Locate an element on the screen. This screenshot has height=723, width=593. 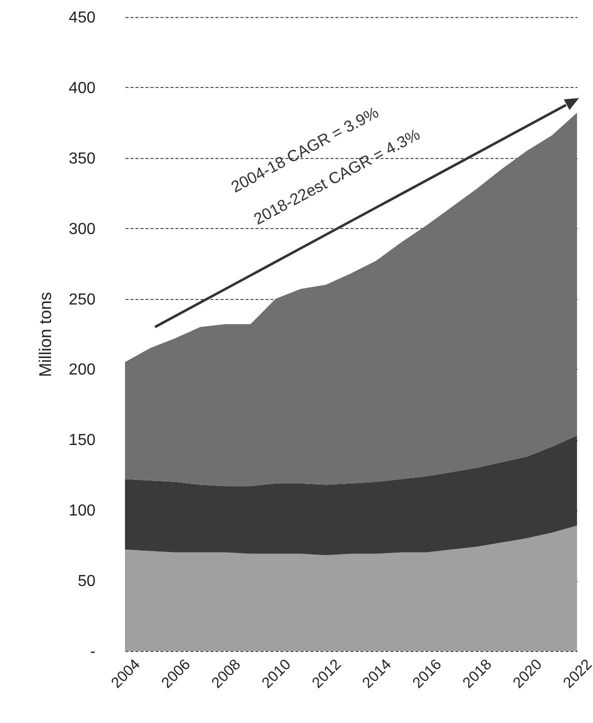
y-tick-label: 300 is located at coordinates (82, 229).